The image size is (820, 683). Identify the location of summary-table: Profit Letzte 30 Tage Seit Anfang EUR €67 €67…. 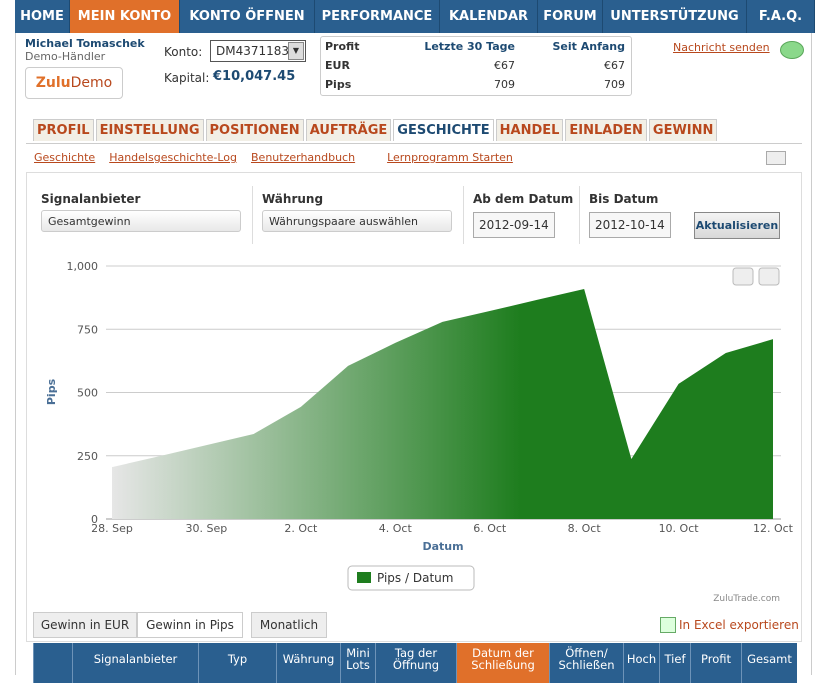
(476, 66).